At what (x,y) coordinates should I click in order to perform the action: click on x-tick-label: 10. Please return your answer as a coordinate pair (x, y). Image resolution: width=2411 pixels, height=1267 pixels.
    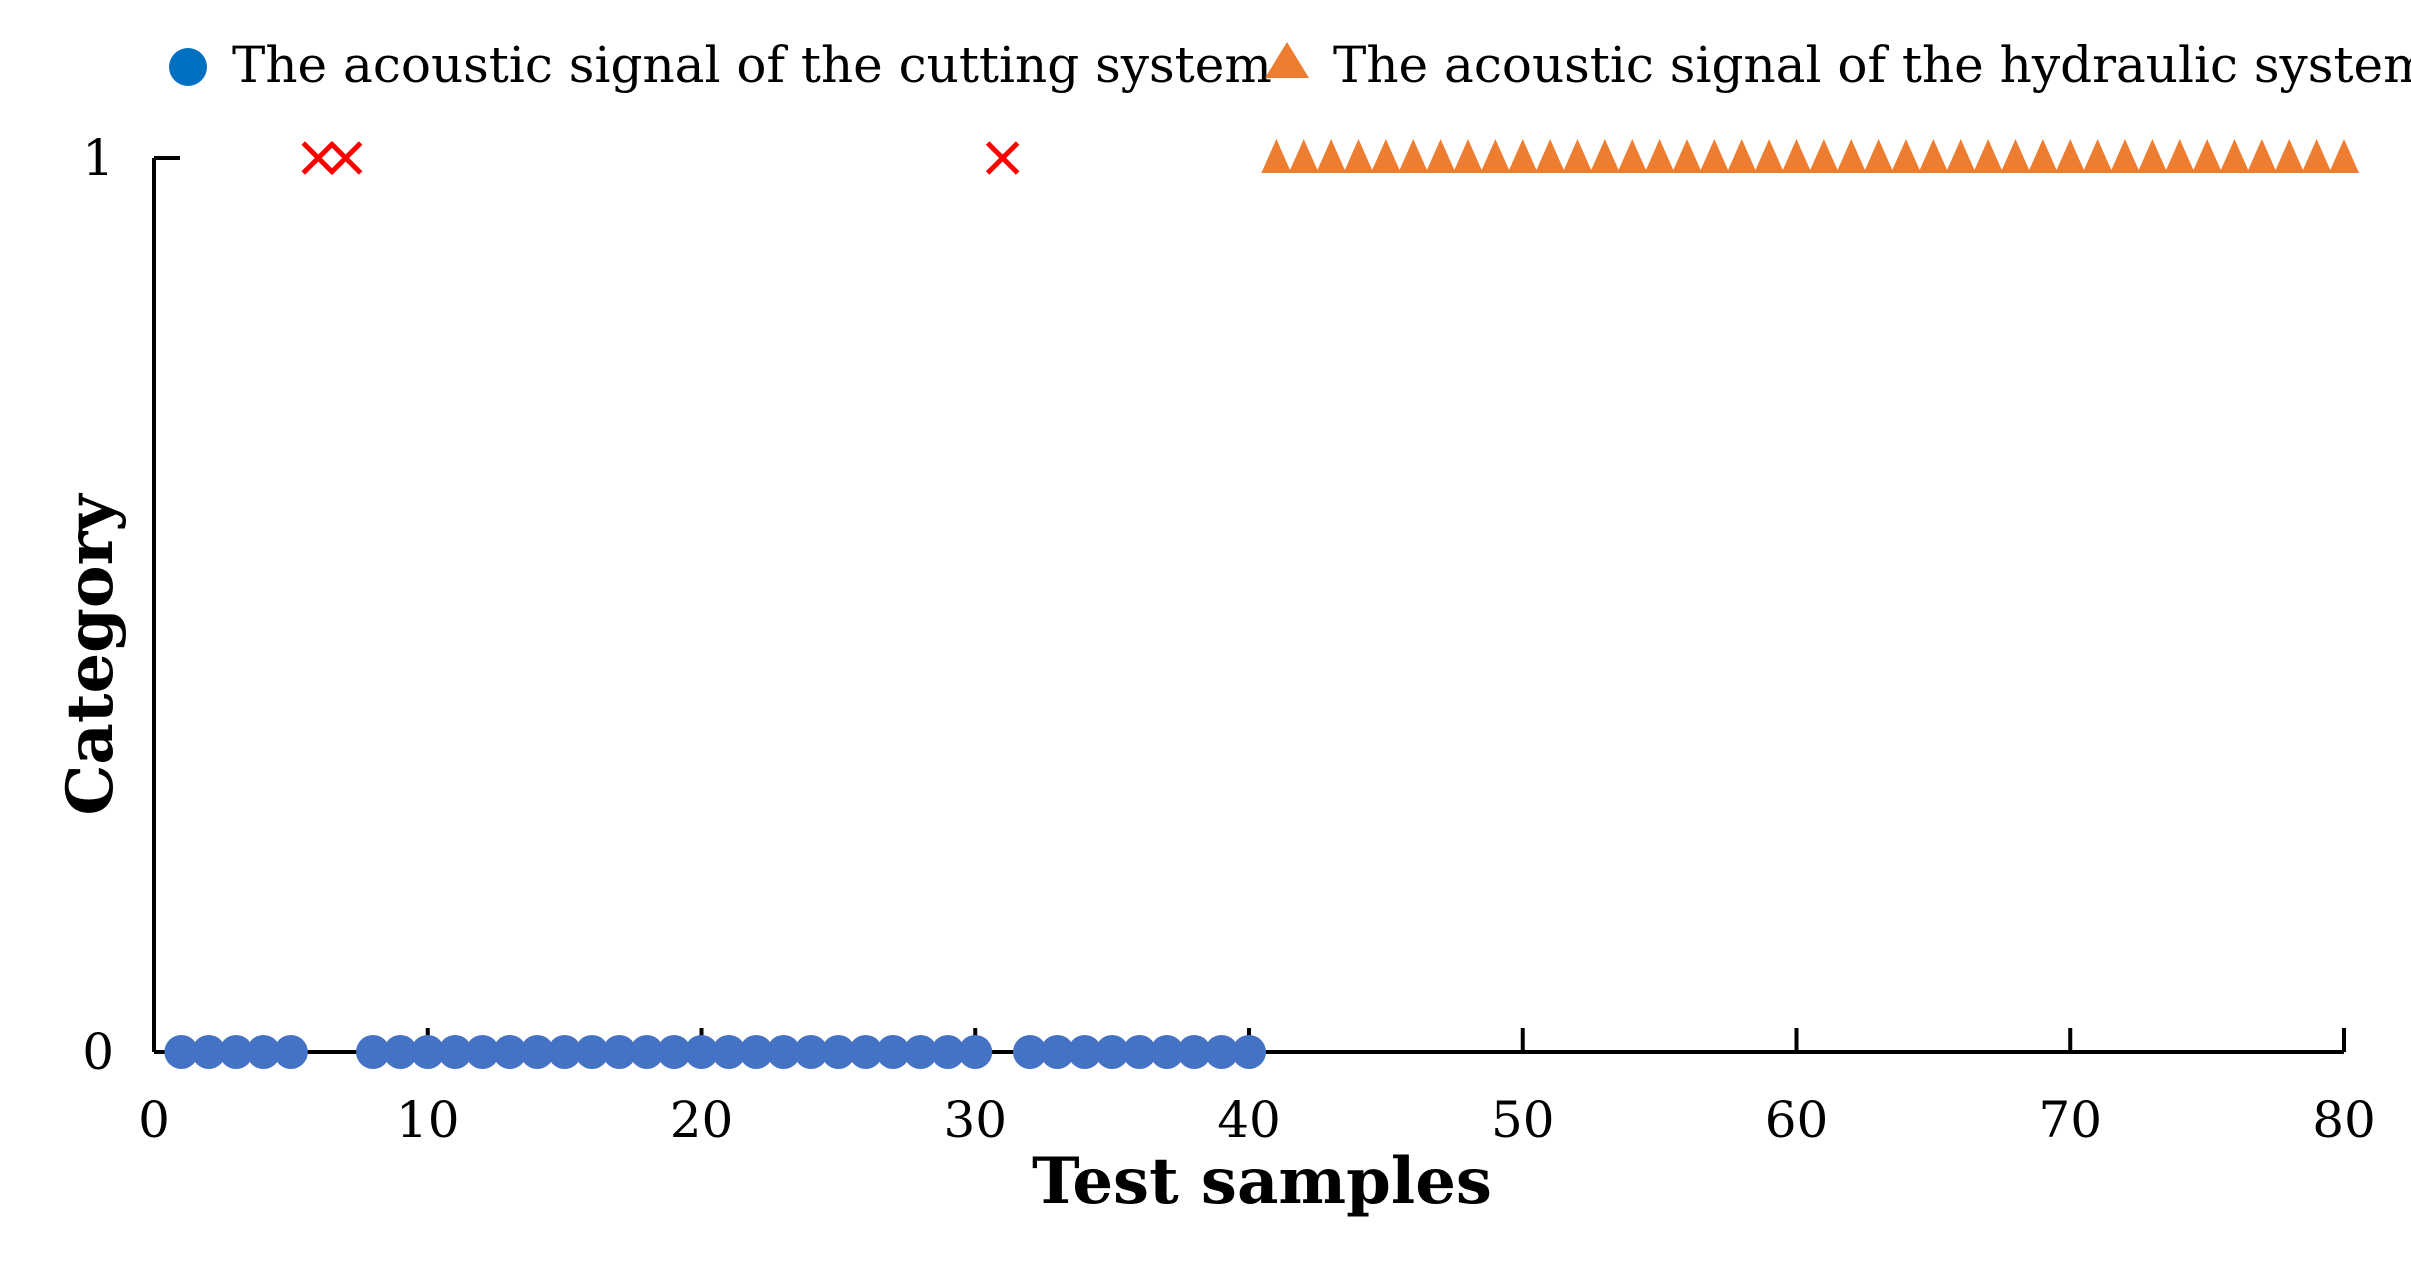
    Looking at the image, I should click on (428, 1120).